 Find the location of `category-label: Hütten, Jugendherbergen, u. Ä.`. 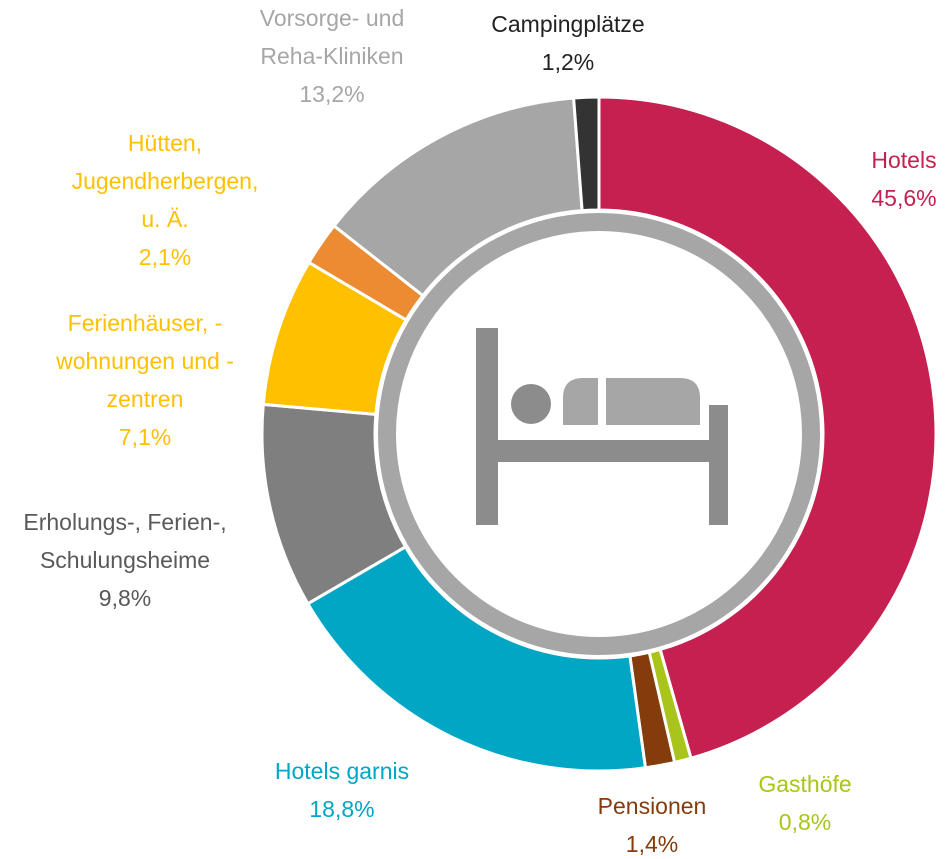

category-label: Hütten, Jugendherbergen, u. Ä. is located at coordinates (165, 181).